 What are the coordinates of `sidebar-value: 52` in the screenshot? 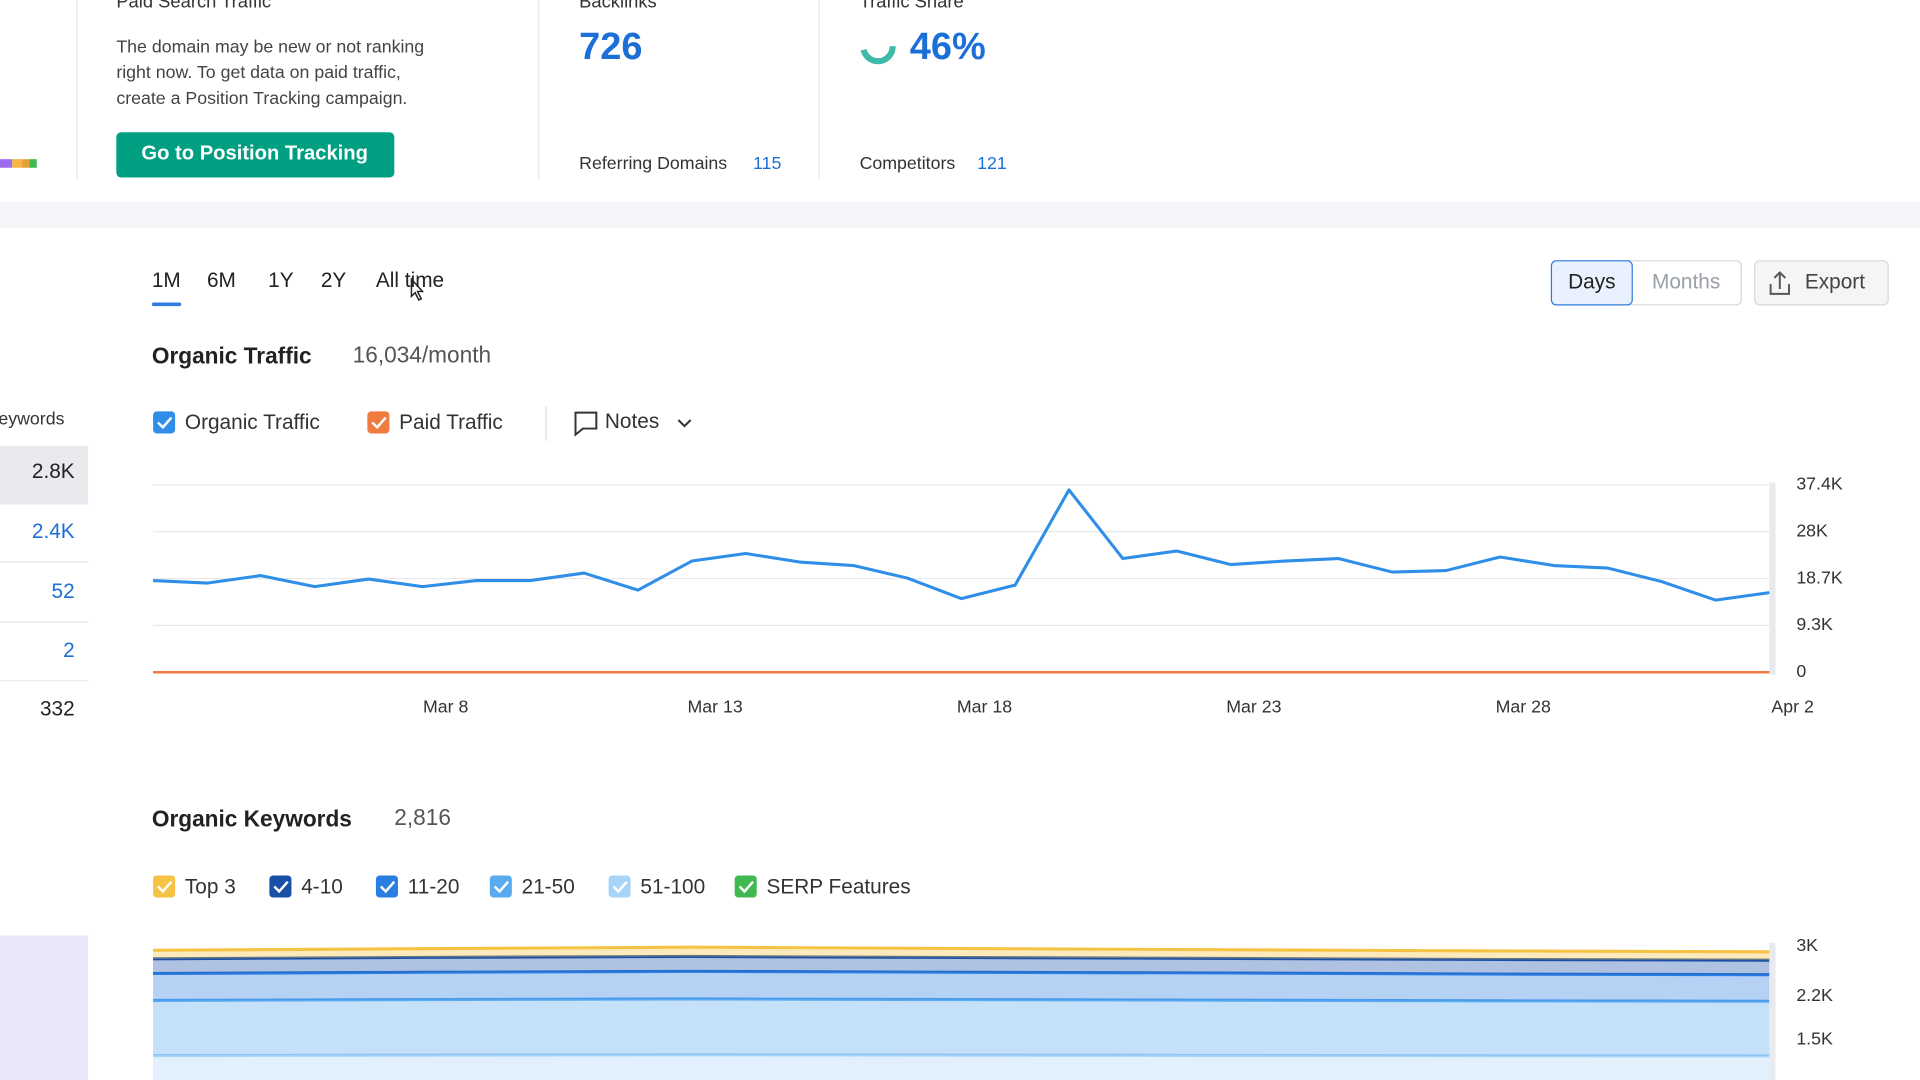 It's located at (63, 591).